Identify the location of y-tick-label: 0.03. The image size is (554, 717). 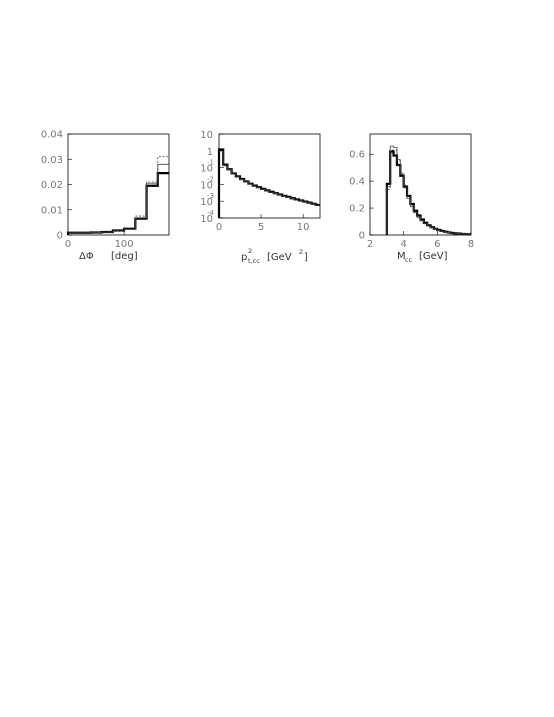
(52, 160).